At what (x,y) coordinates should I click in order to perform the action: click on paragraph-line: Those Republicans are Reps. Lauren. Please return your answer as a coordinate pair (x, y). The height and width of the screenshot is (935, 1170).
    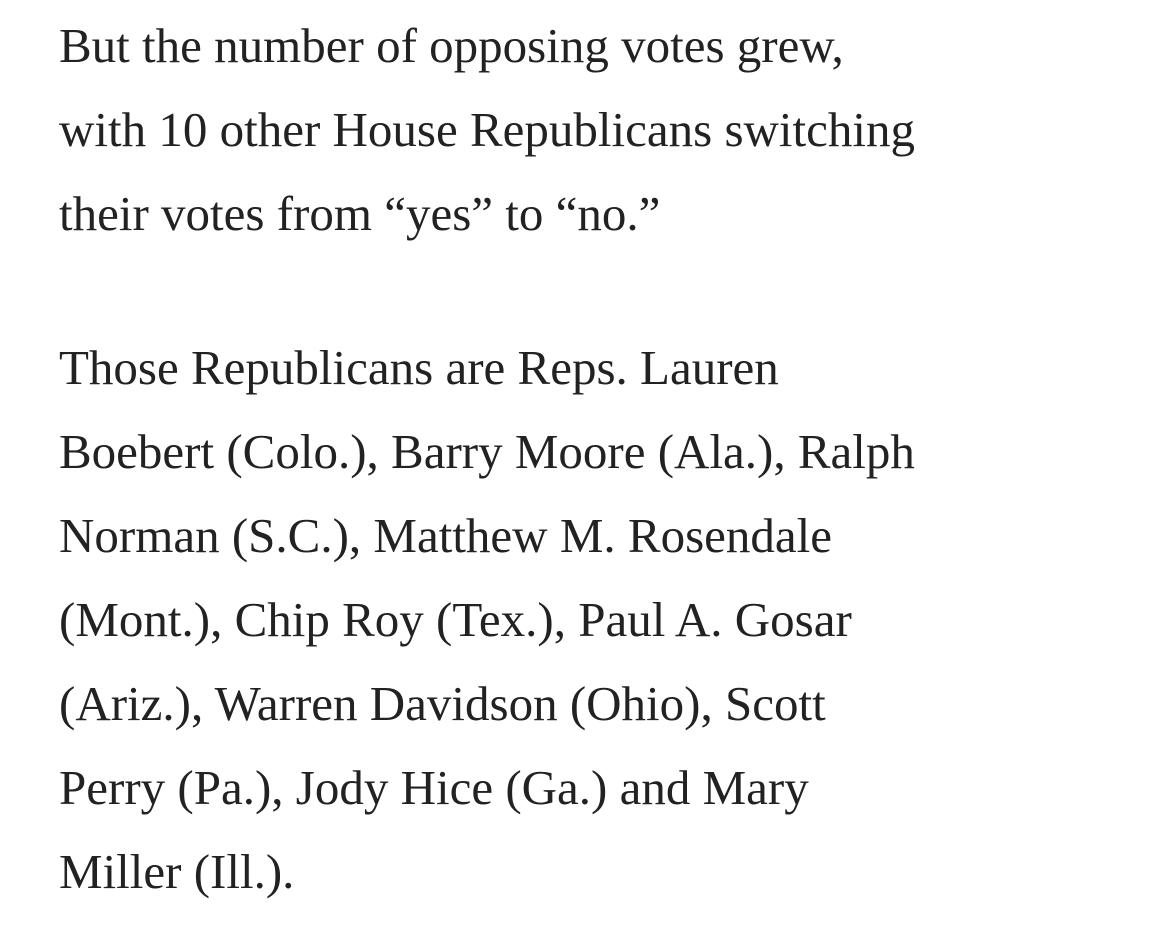
    Looking at the image, I should click on (419, 367).